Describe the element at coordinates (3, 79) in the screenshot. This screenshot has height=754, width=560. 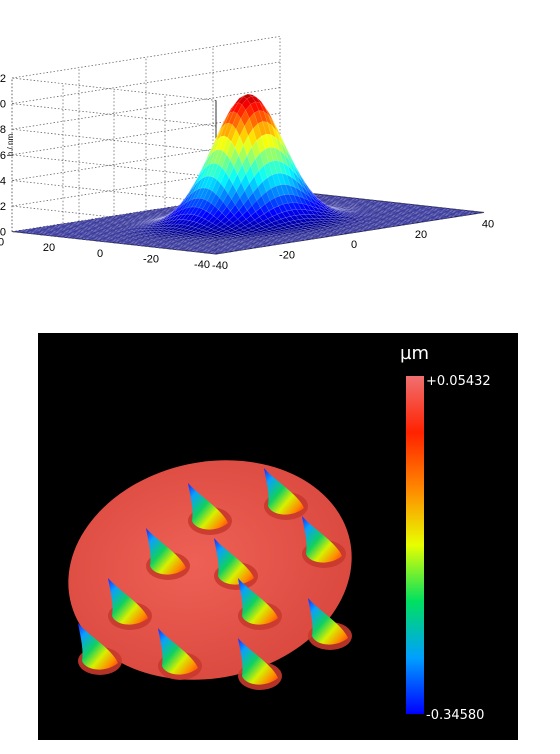
I see `z-tick-label: 12` at that location.